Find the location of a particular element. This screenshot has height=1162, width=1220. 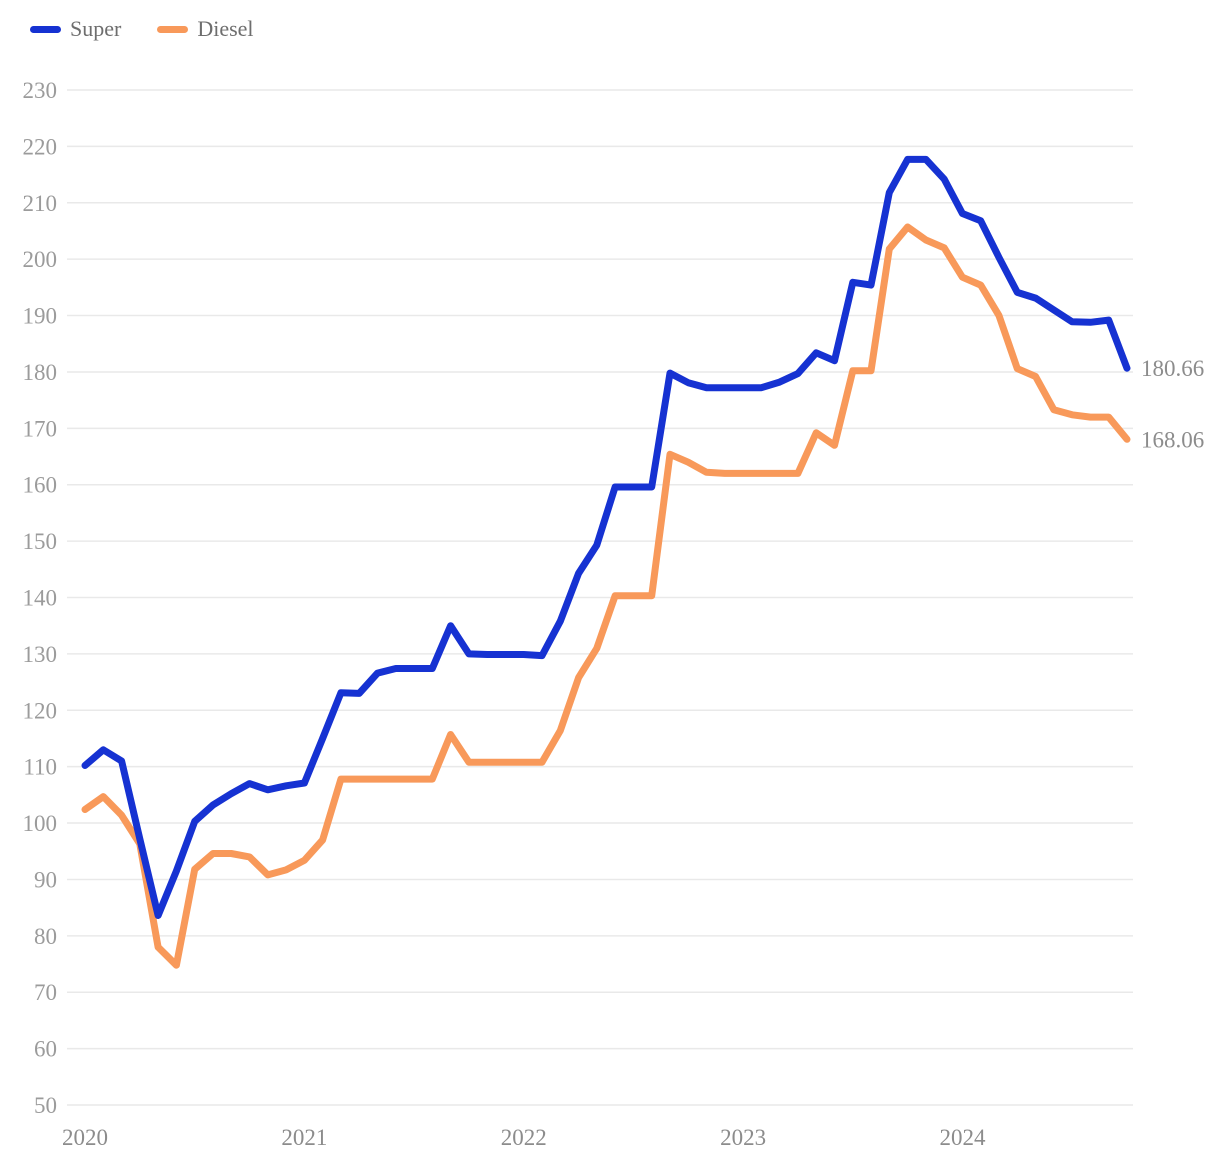

y-tick-label: 170 is located at coordinates (40, 428).